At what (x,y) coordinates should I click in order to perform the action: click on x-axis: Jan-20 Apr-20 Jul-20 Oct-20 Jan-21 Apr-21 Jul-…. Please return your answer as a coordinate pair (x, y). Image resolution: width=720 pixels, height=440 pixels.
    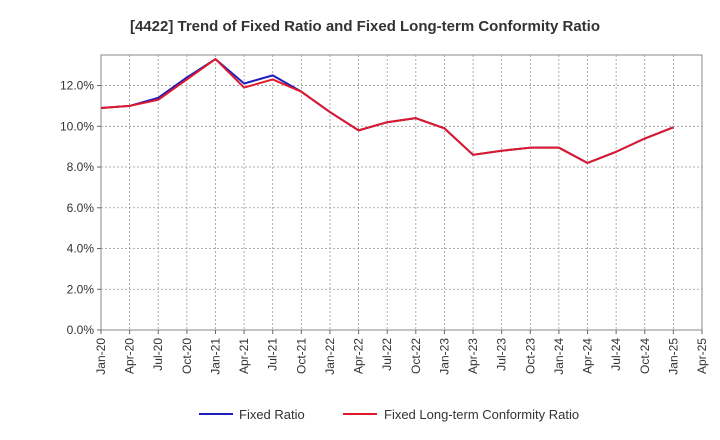
    Looking at the image, I should click on (401, 352).